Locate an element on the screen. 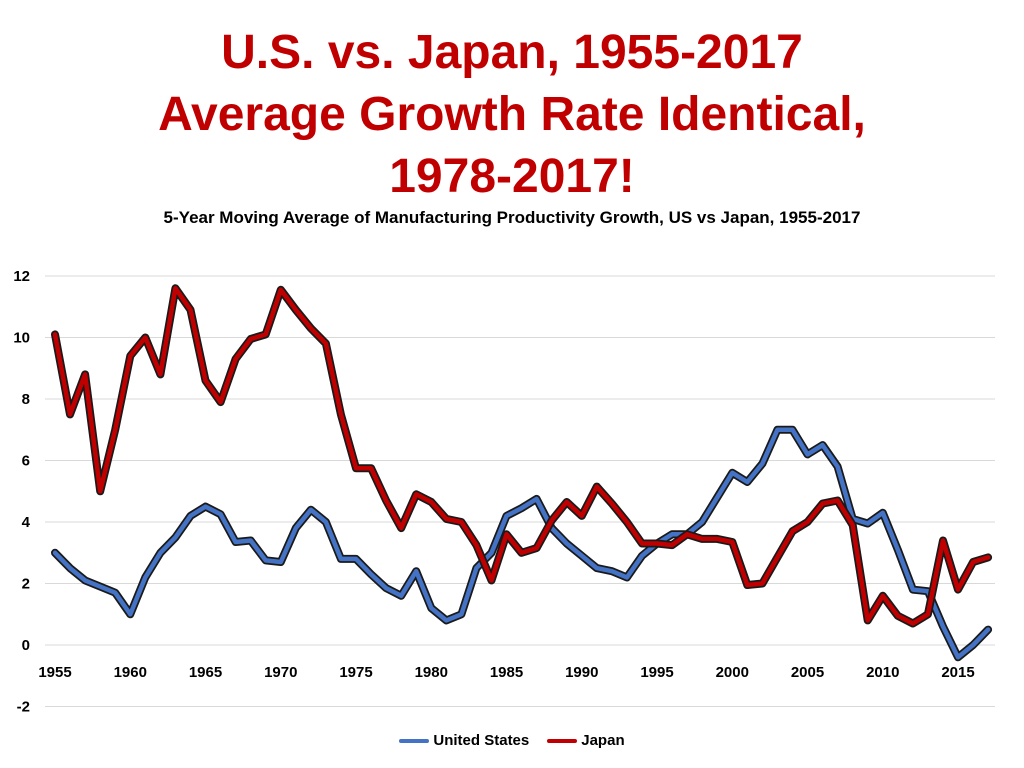 This screenshot has width=1024, height=768. x-tick-label: 1980 is located at coordinates (431, 672).